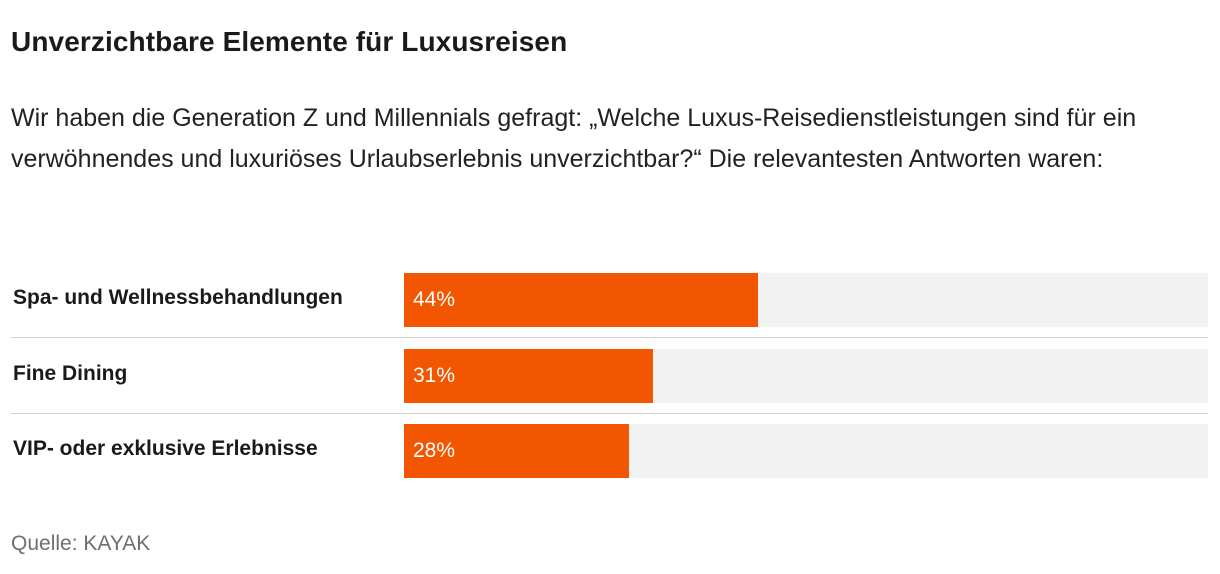  Describe the element at coordinates (434, 450) in the screenshot. I see `bar-value-label: 28%` at that location.